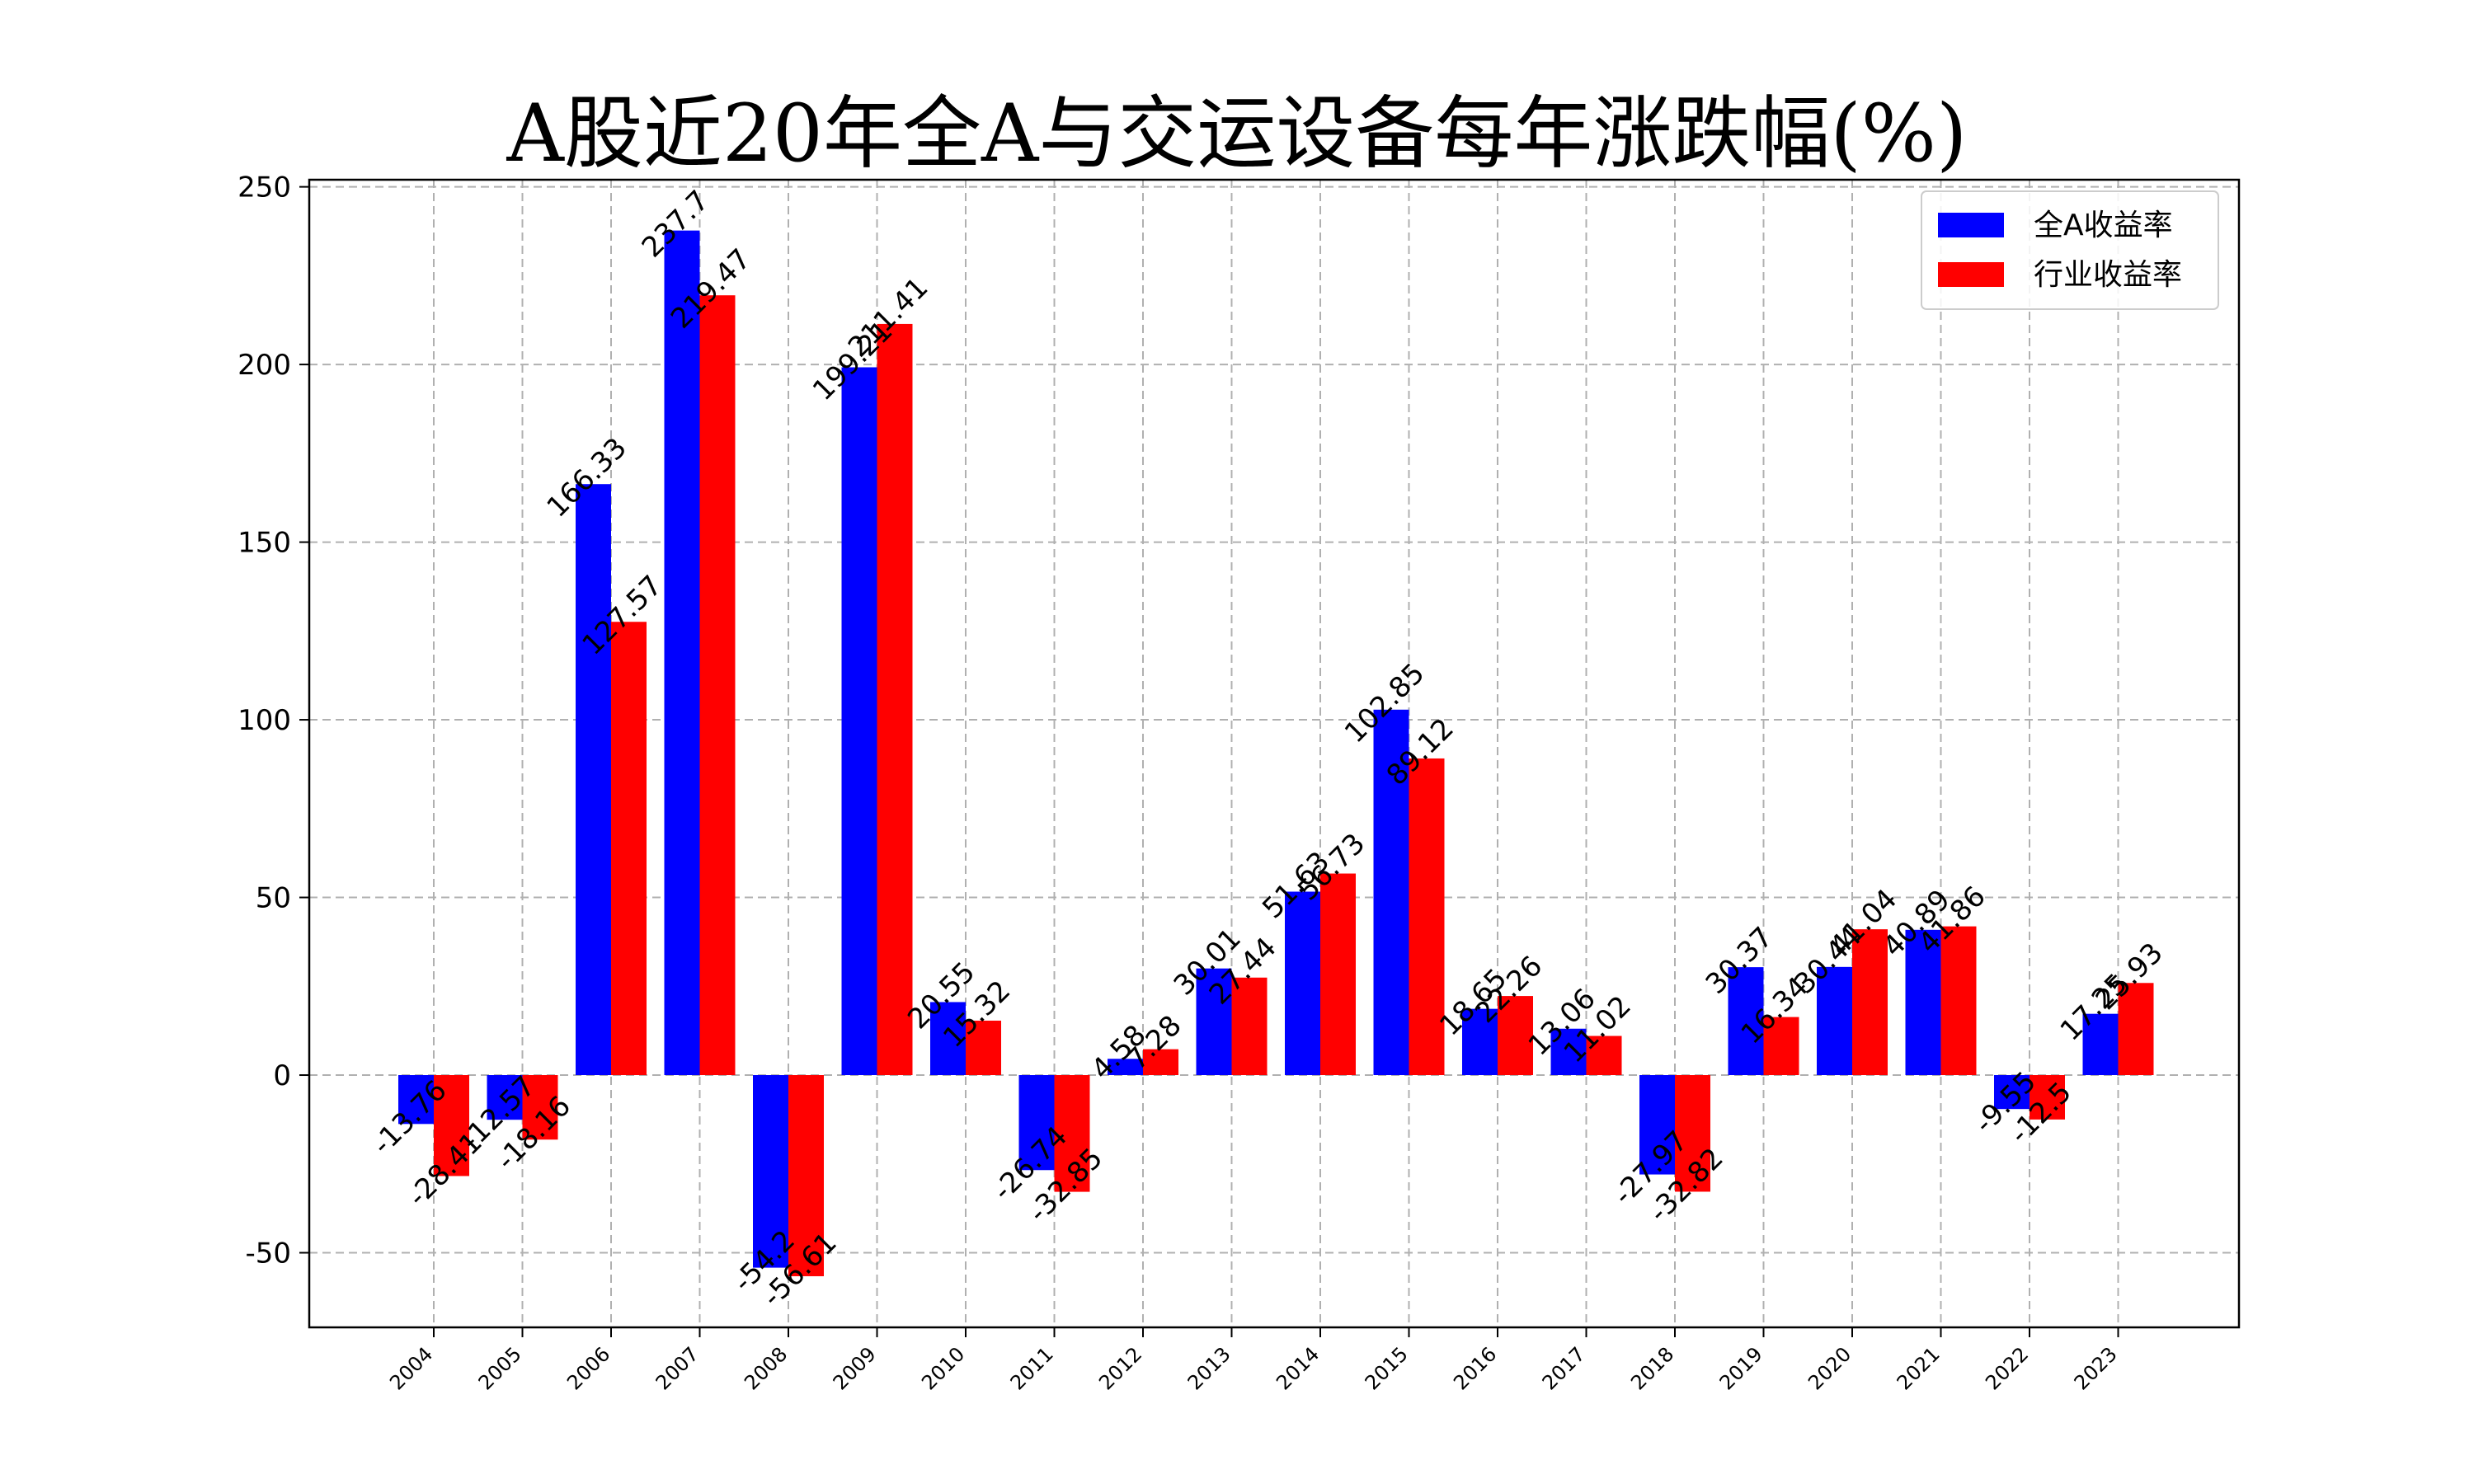 This screenshot has width=2474, height=1484. I want to click on chart-title: A股近20年全A与交运设备每年涨跌幅(%), so click(1237, 133).